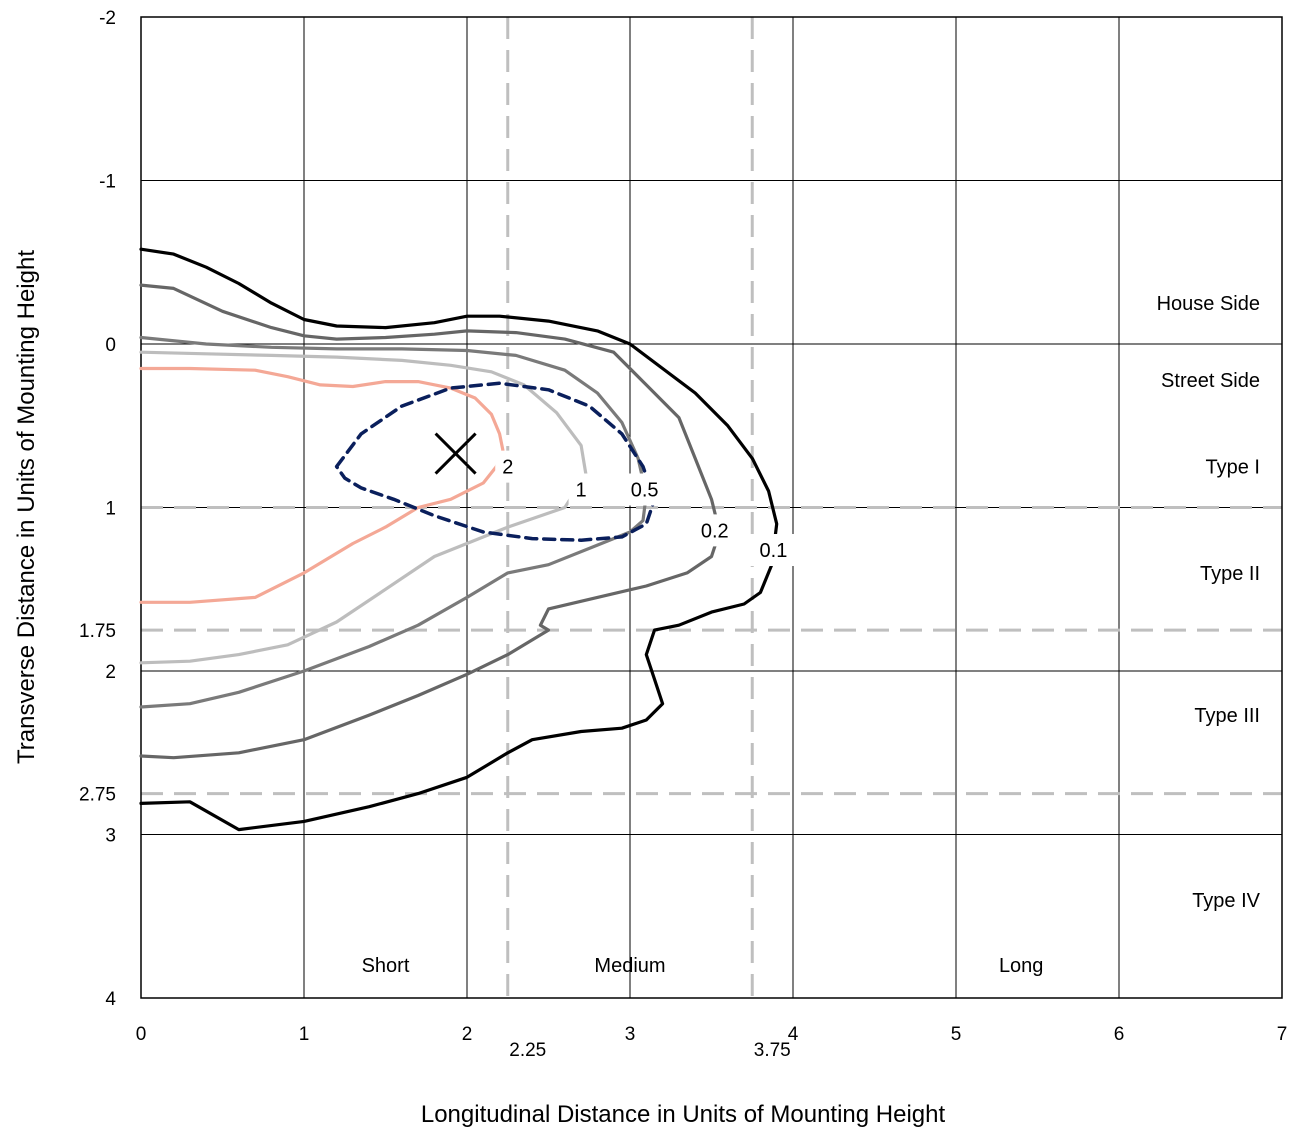 The height and width of the screenshot is (1132, 1298). Describe the element at coordinates (110, 999) in the screenshot. I see `y-tick-label: 4` at that location.